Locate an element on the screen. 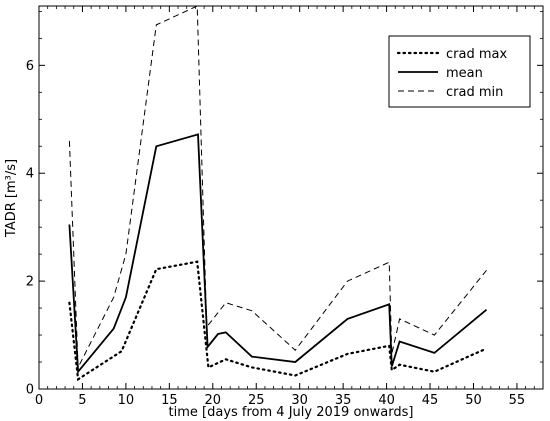  x-tick-label: 30 is located at coordinates (299, 400).